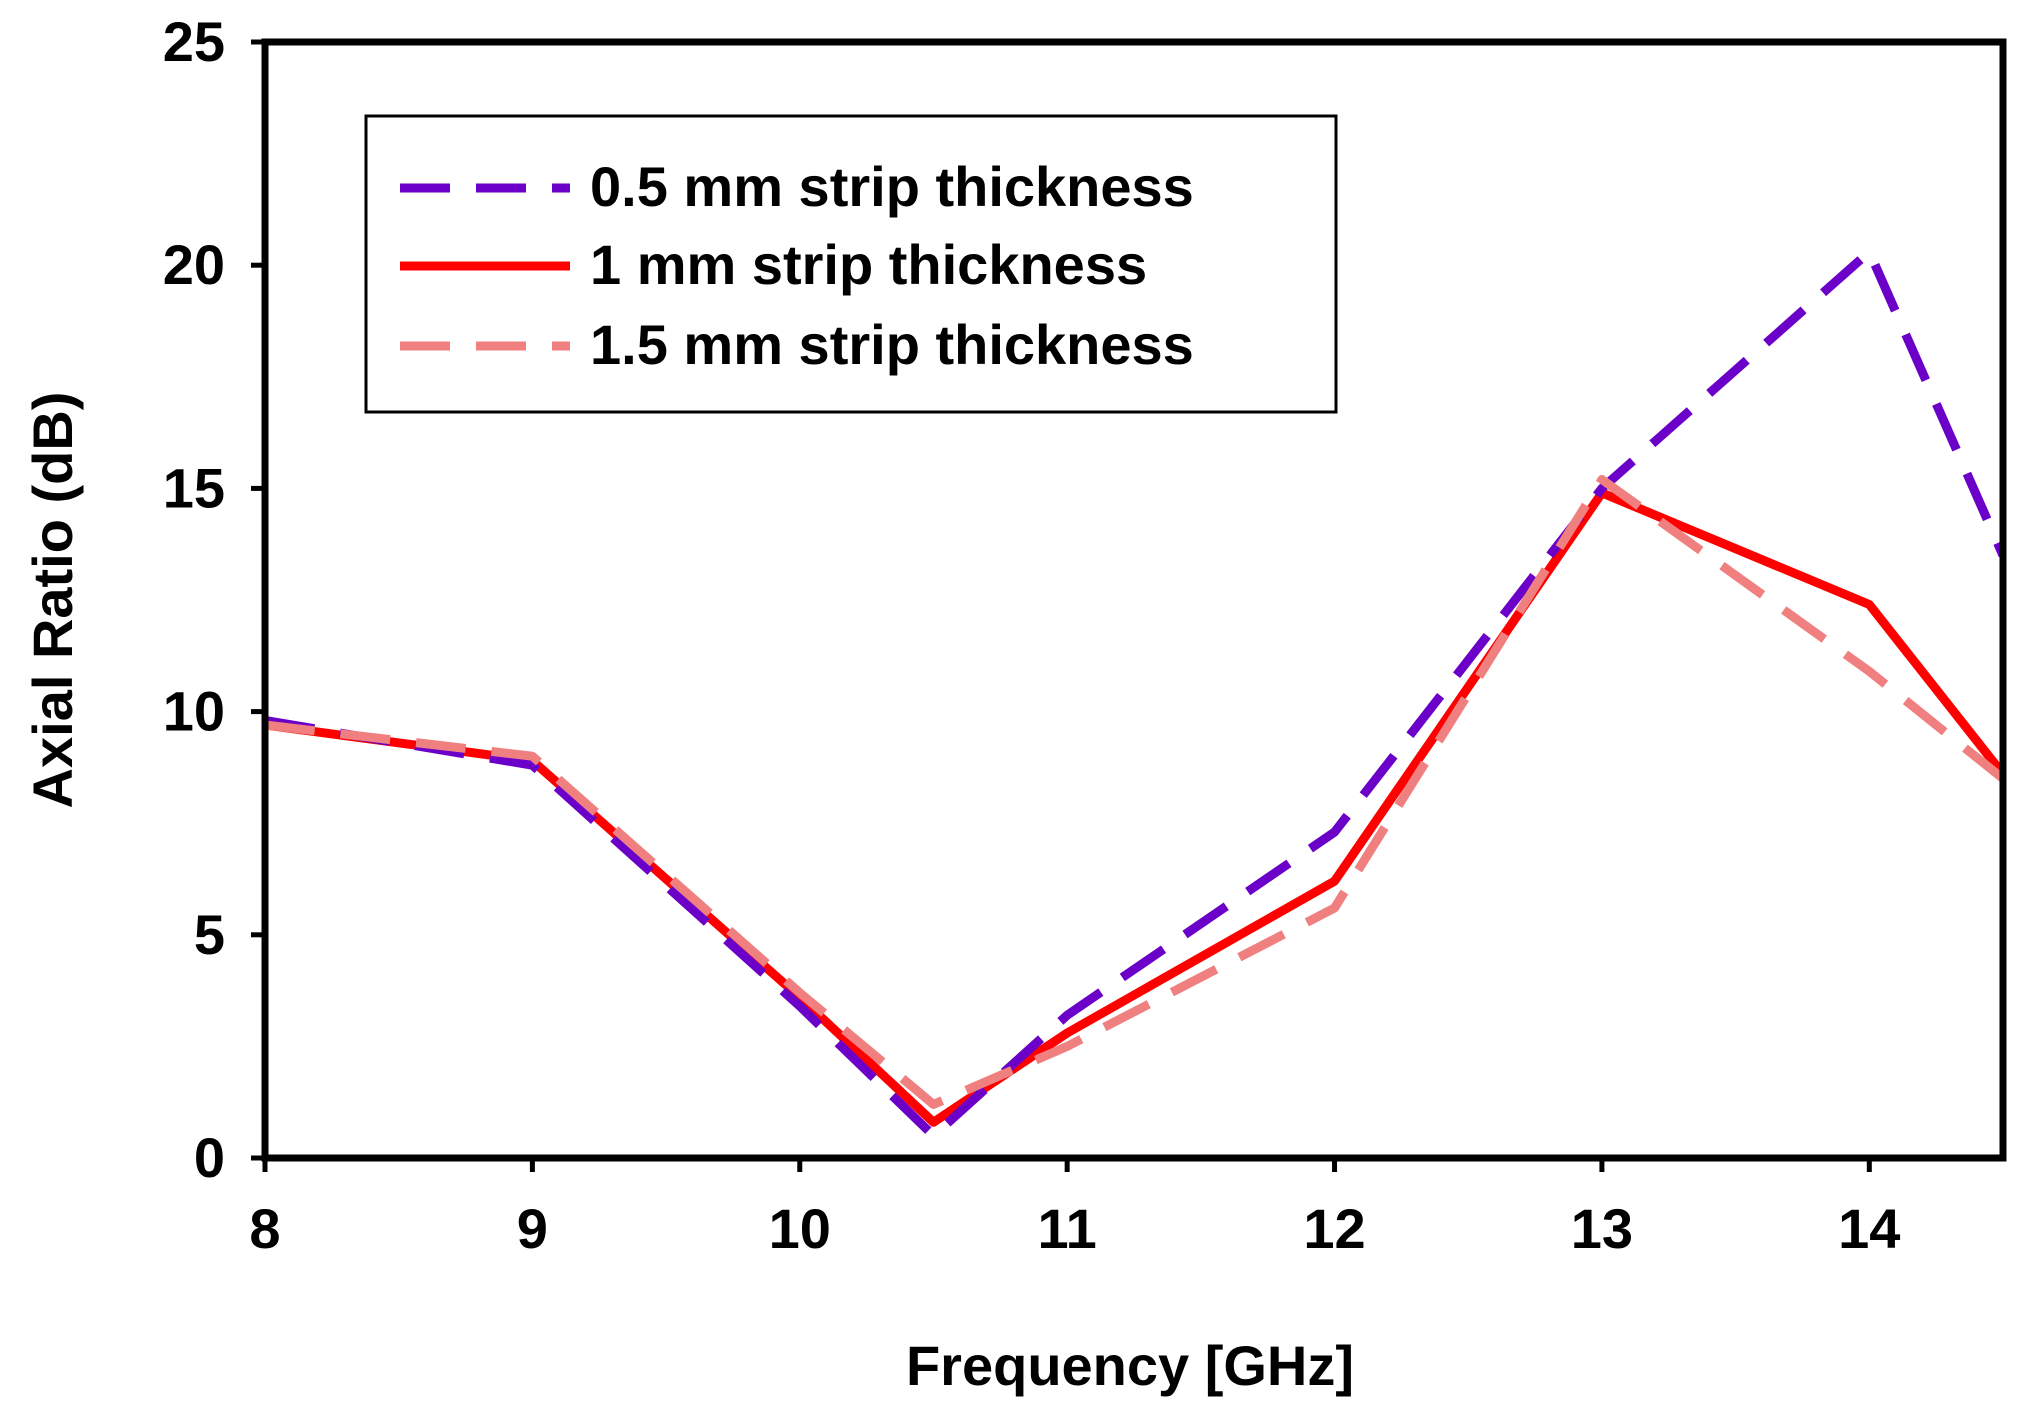 The width and height of the screenshot is (2019, 1407). I want to click on y-tick-label: 20, so click(194, 264).